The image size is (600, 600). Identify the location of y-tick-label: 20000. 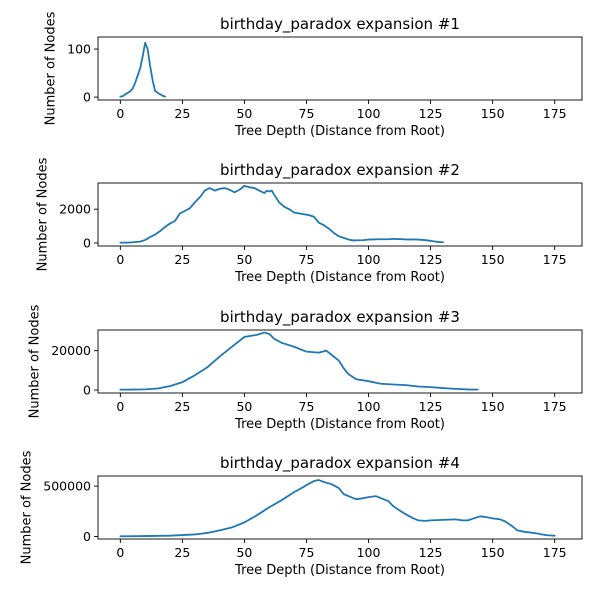
(71, 350).